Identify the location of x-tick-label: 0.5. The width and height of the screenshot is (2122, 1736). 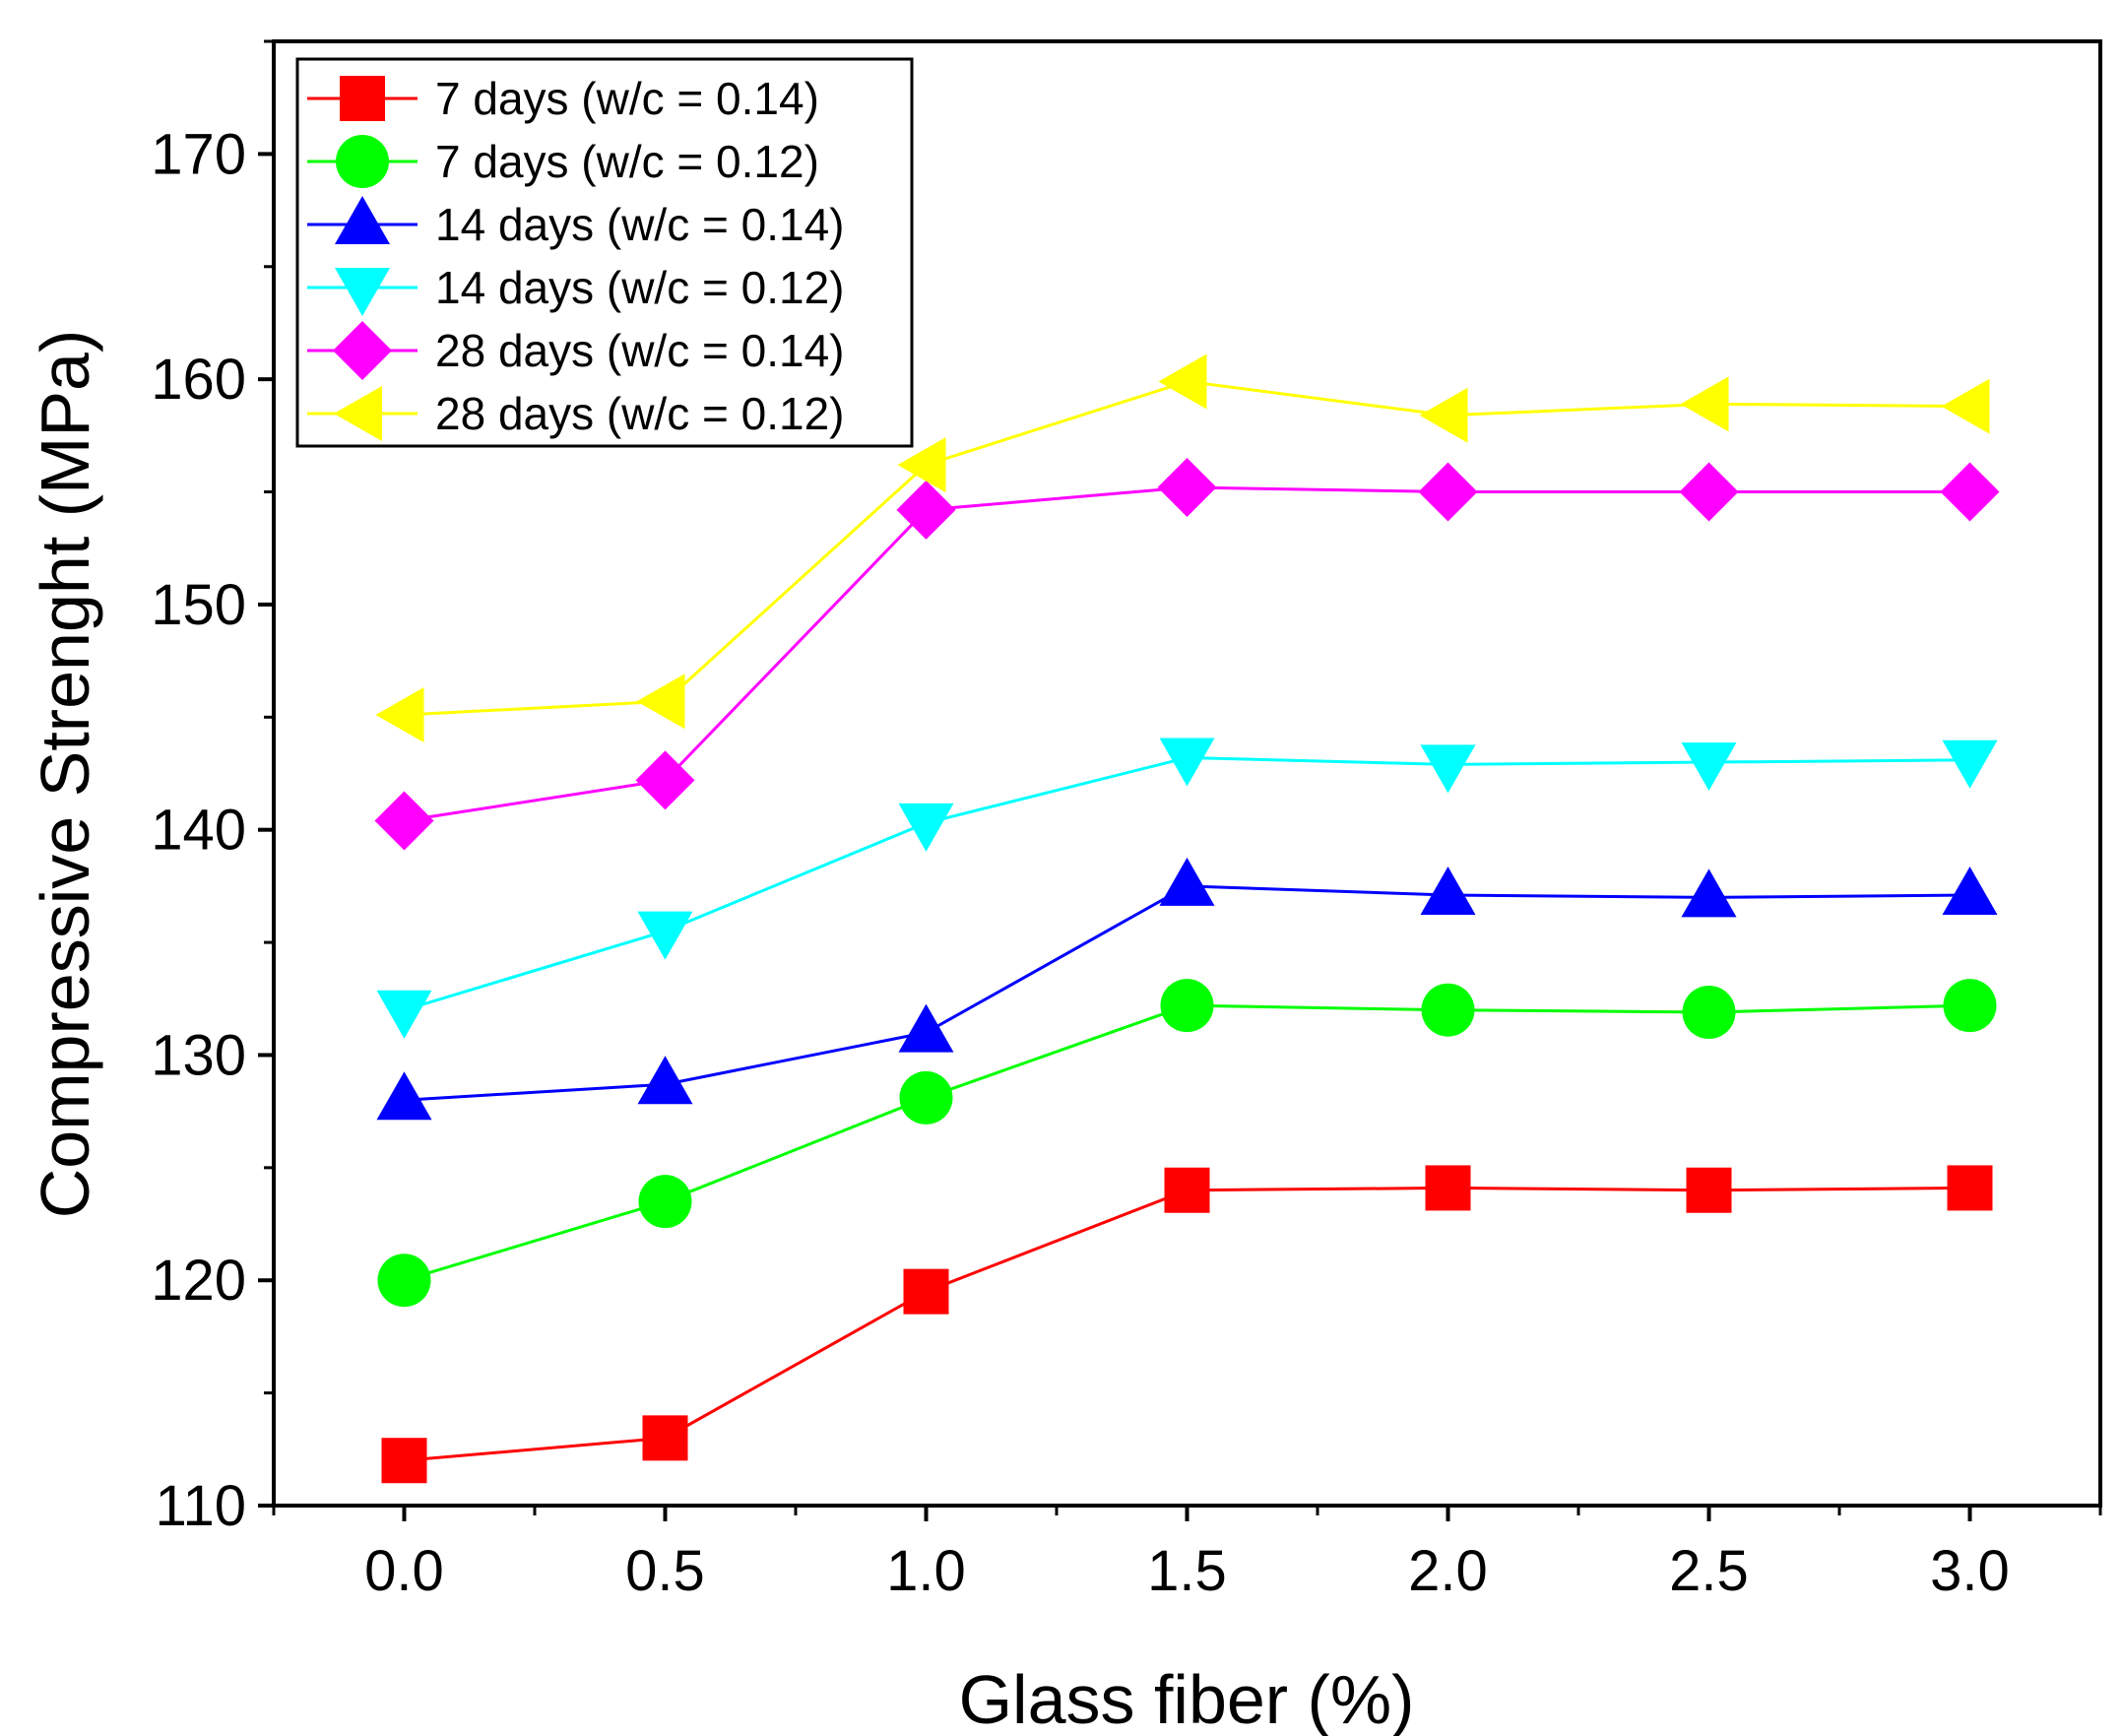
(665, 1571).